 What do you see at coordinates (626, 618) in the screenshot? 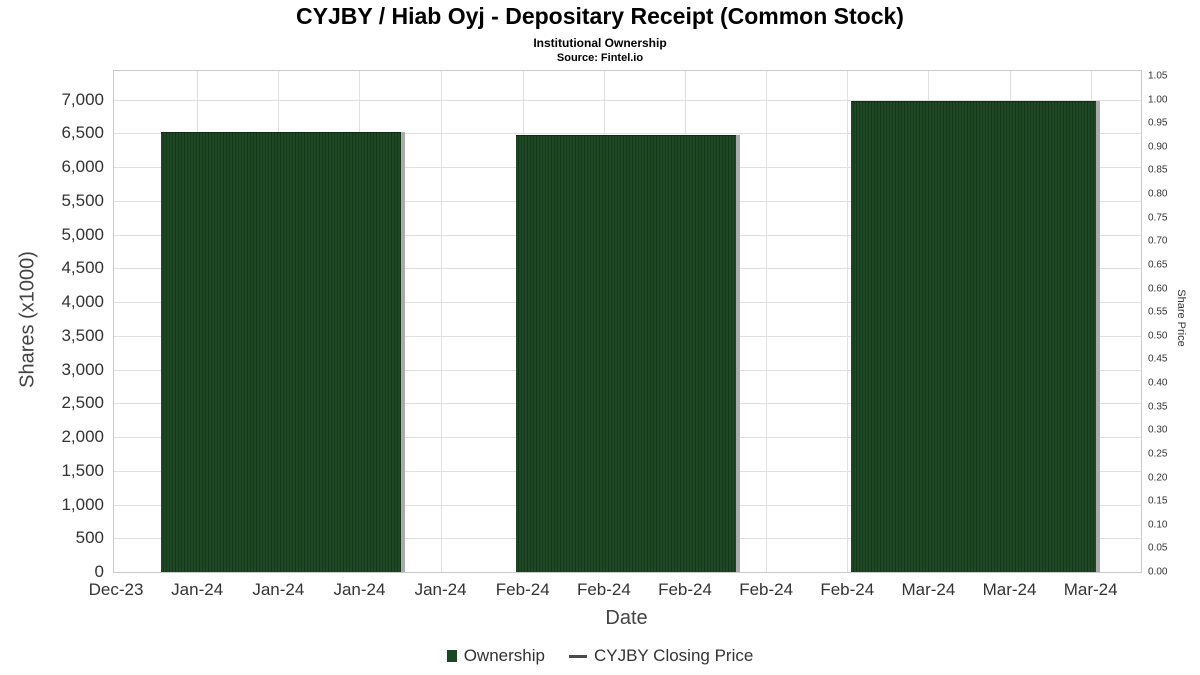
I see `x-axis-label: Date` at bounding box center [626, 618].